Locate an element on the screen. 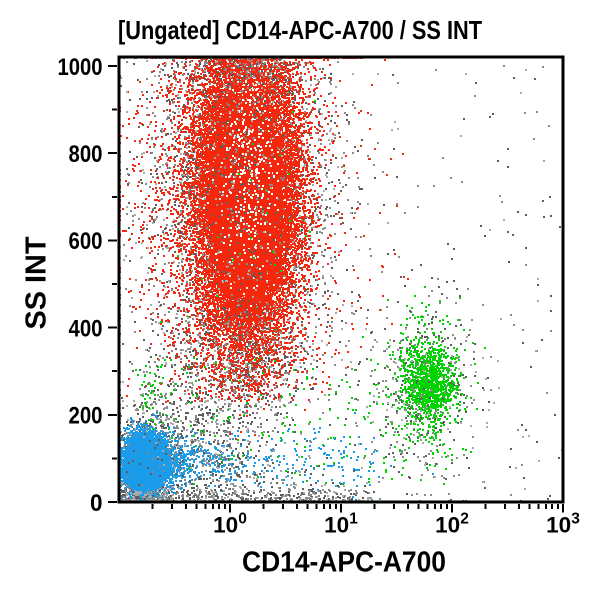  svg-text: CD14-APC-A700 is located at coordinates (344, 563).